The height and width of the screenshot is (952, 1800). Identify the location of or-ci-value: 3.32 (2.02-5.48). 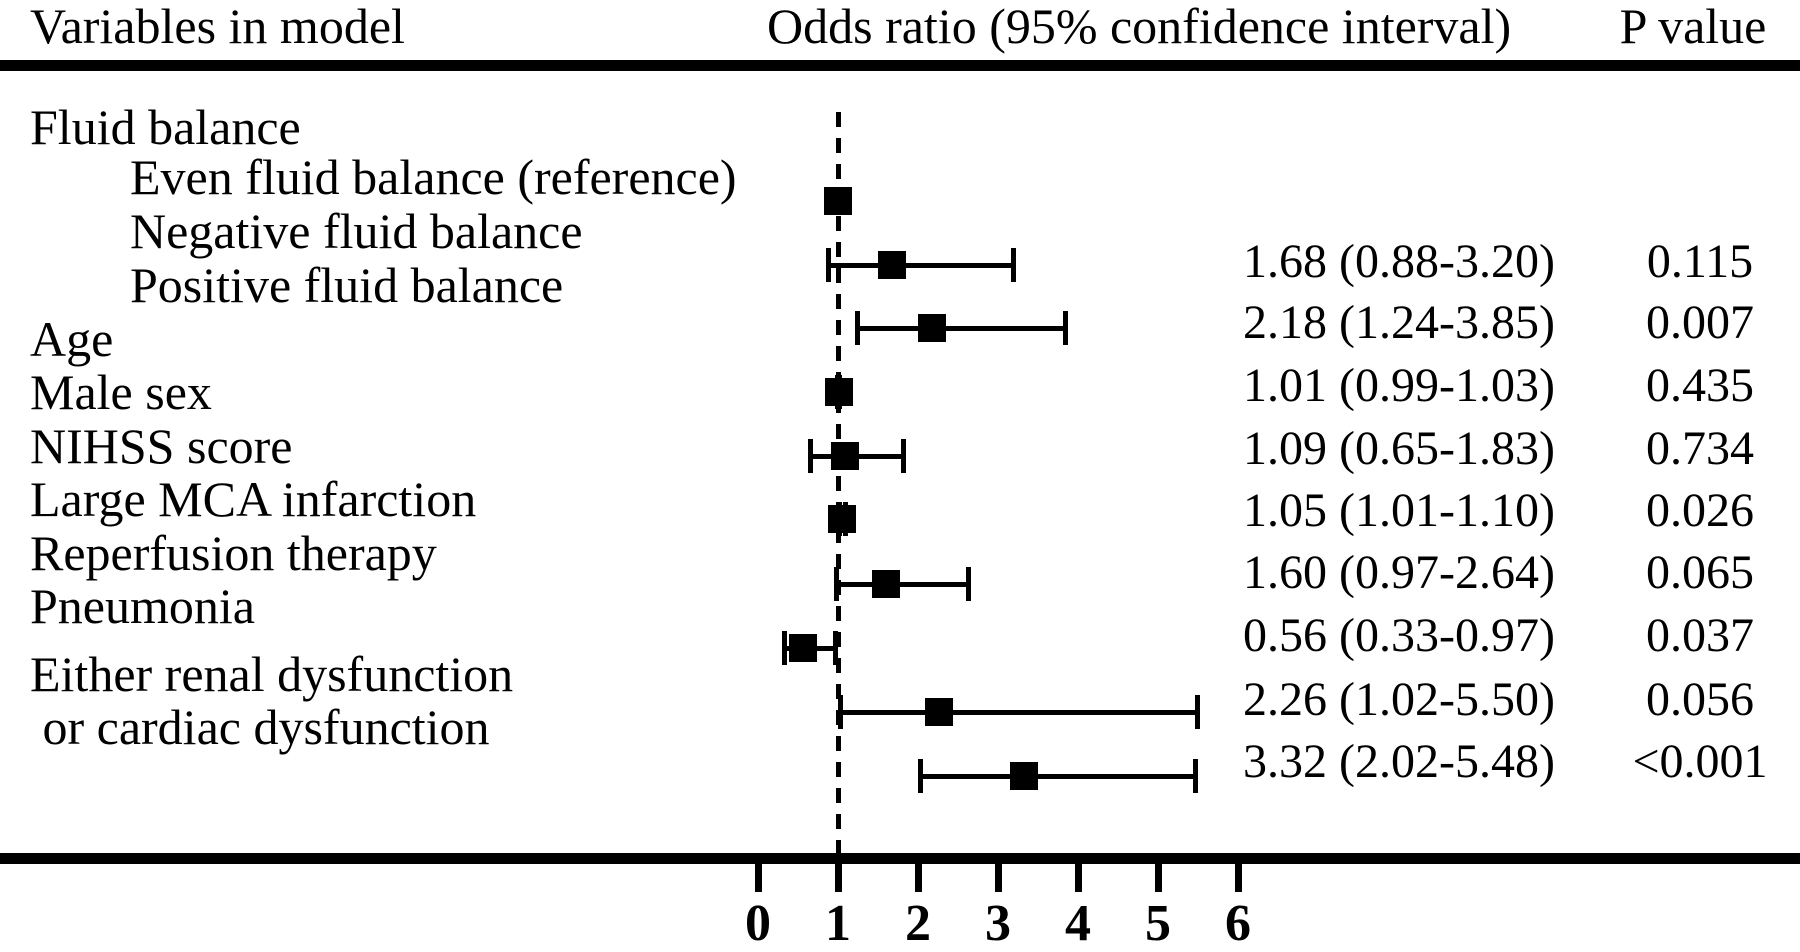
(1399, 761).